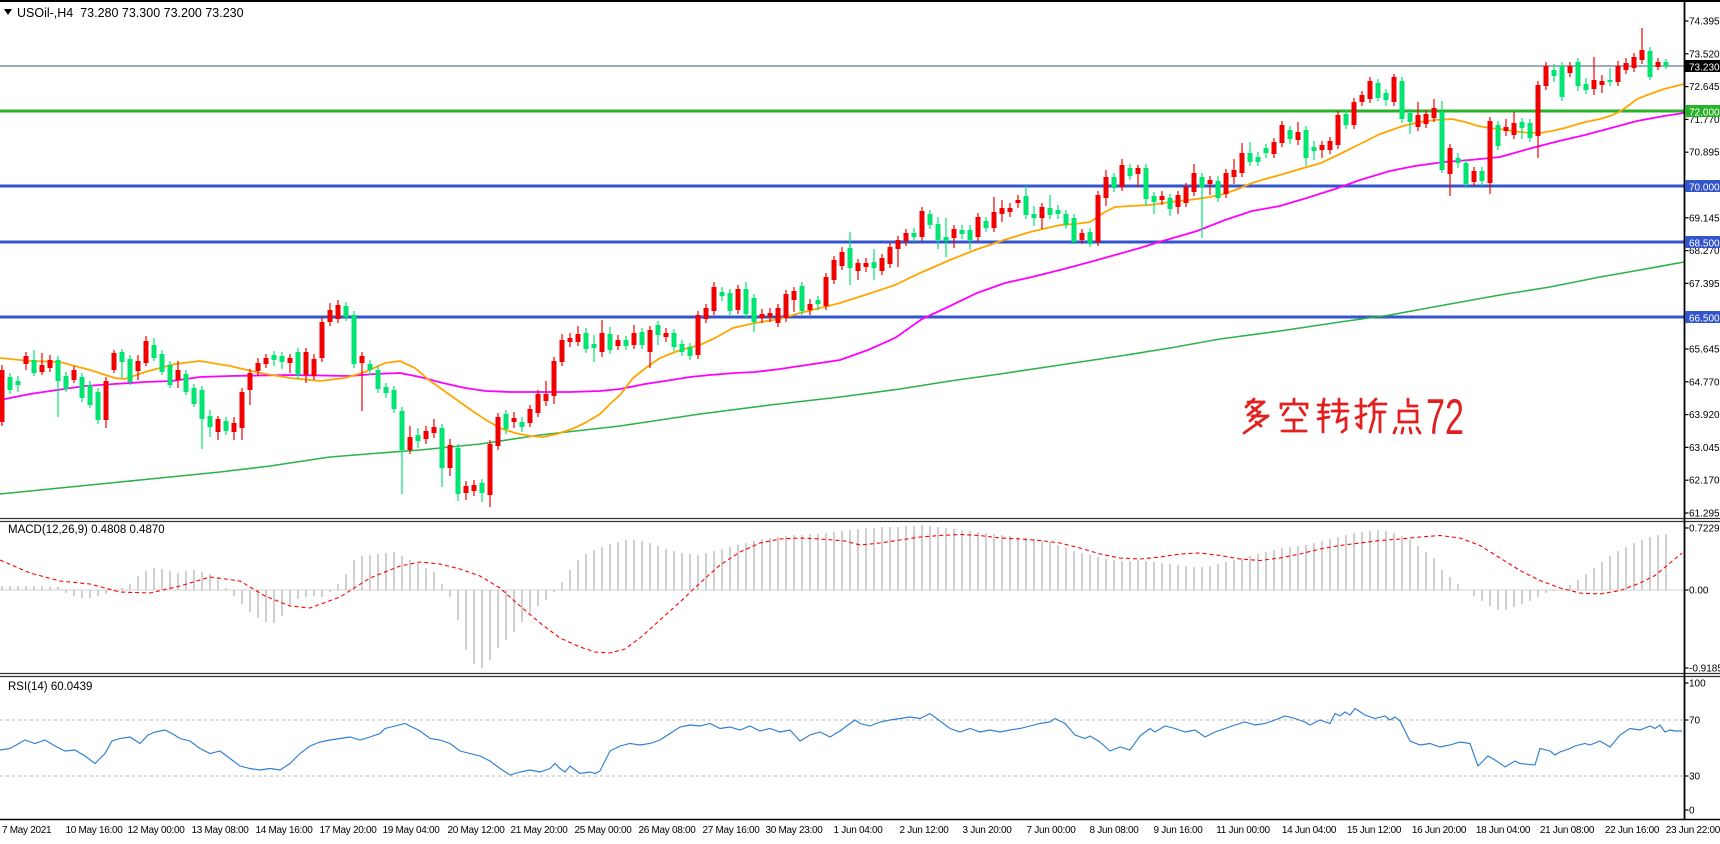 The height and width of the screenshot is (844, 1720). I want to click on svg-text: 27 May 16:00, so click(732, 830).